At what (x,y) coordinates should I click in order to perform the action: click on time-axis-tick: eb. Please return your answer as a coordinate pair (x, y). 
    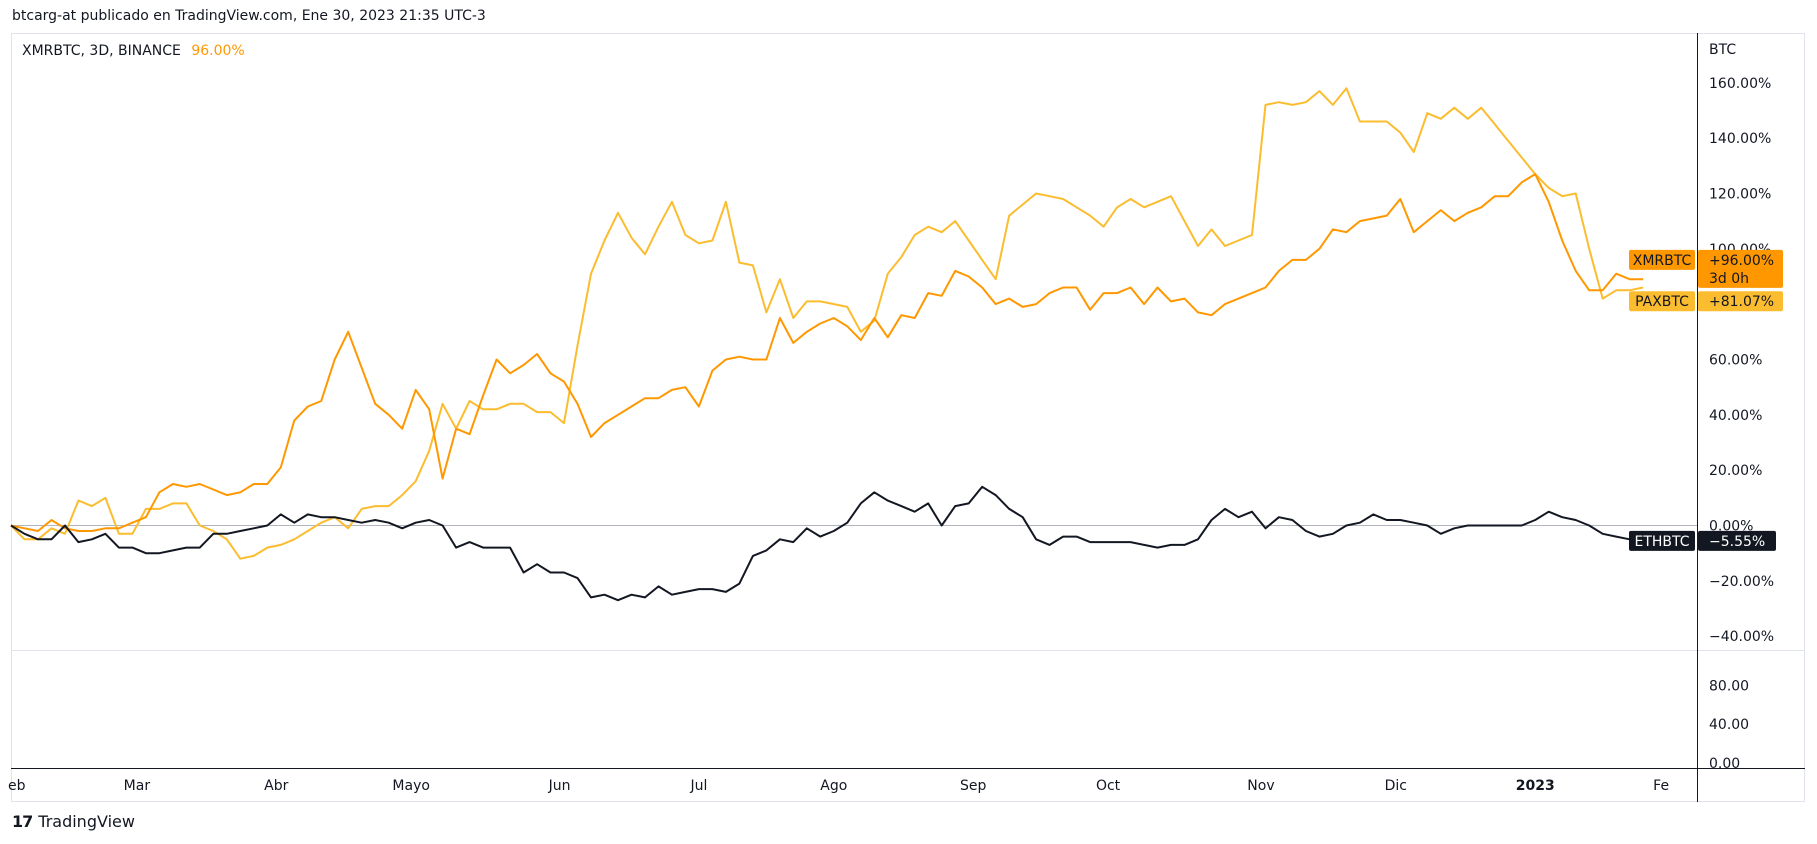
    Looking at the image, I should click on (17, 786).